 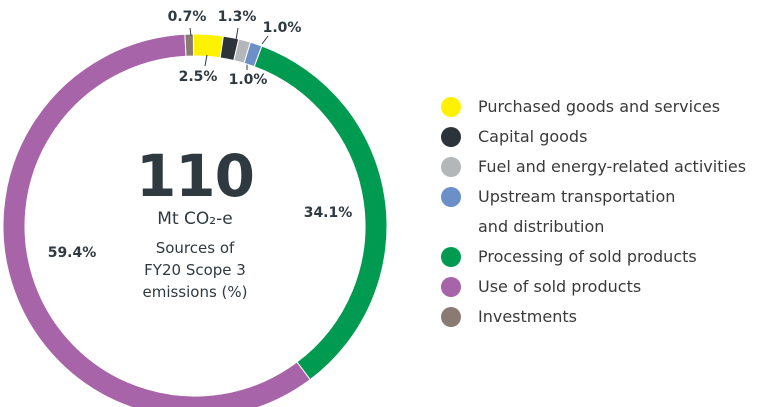 I want to click on value-label: 0.7%, so click(x=187, y=17).